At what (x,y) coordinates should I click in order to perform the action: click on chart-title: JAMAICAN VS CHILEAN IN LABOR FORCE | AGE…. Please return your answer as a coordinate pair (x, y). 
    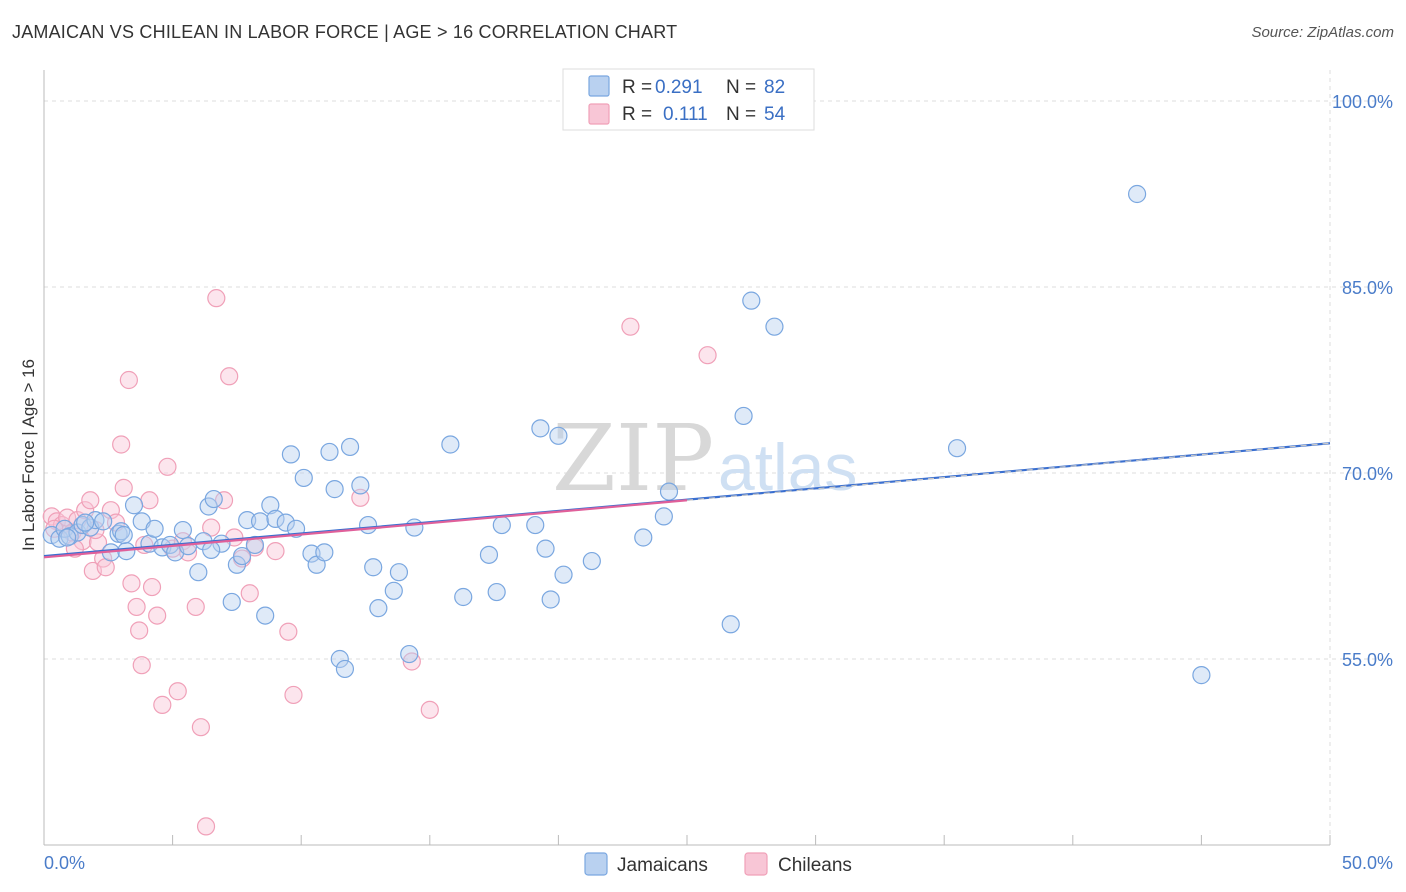
    Looking at the image, I should click on (345, 32).